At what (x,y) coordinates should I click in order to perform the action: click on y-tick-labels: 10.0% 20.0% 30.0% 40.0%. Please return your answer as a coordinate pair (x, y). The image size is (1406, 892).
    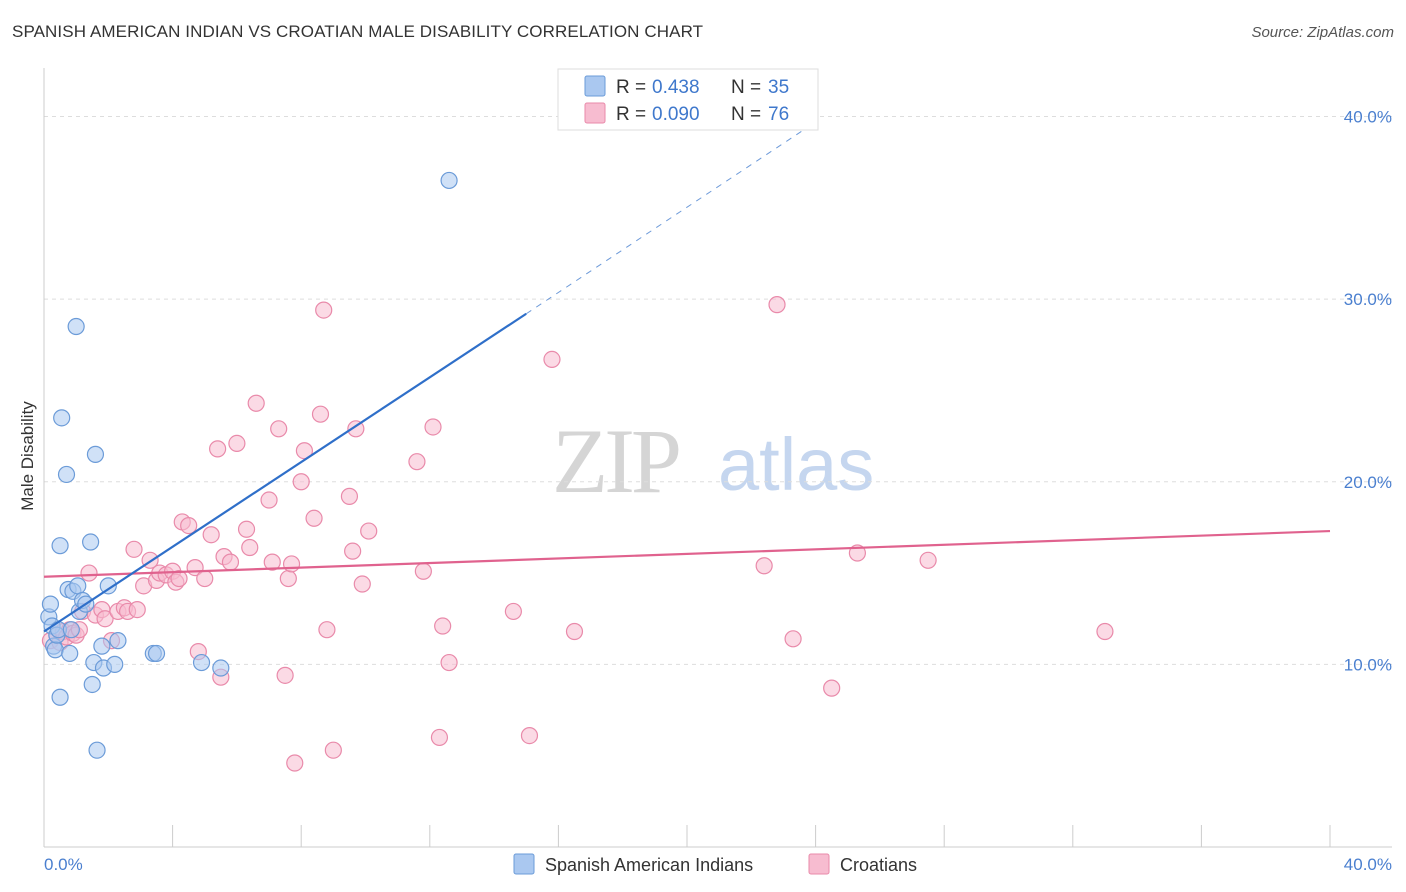
    Looking at the image, I should click on (1368, 391).